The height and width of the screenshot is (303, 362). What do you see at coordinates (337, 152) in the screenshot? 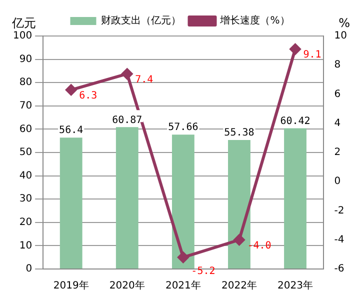
I see `y2-tick-label: 2` at bounding box center [337, 152].